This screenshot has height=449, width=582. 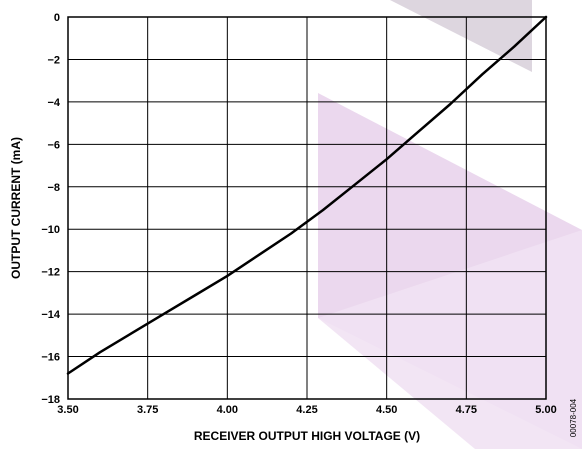 What do you see at coordinates (67, 410) in the screenshot?
I see `x-tick-label: 3.50` at bounding box center [67, 410].